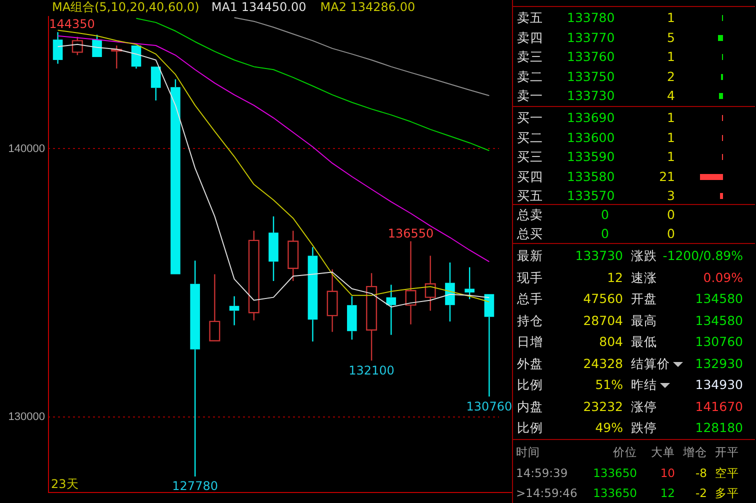 The image size is (756, 503). Describe the element at coordinates (411, 233) in the screenshot. I see `annotation: 136550` at that location.